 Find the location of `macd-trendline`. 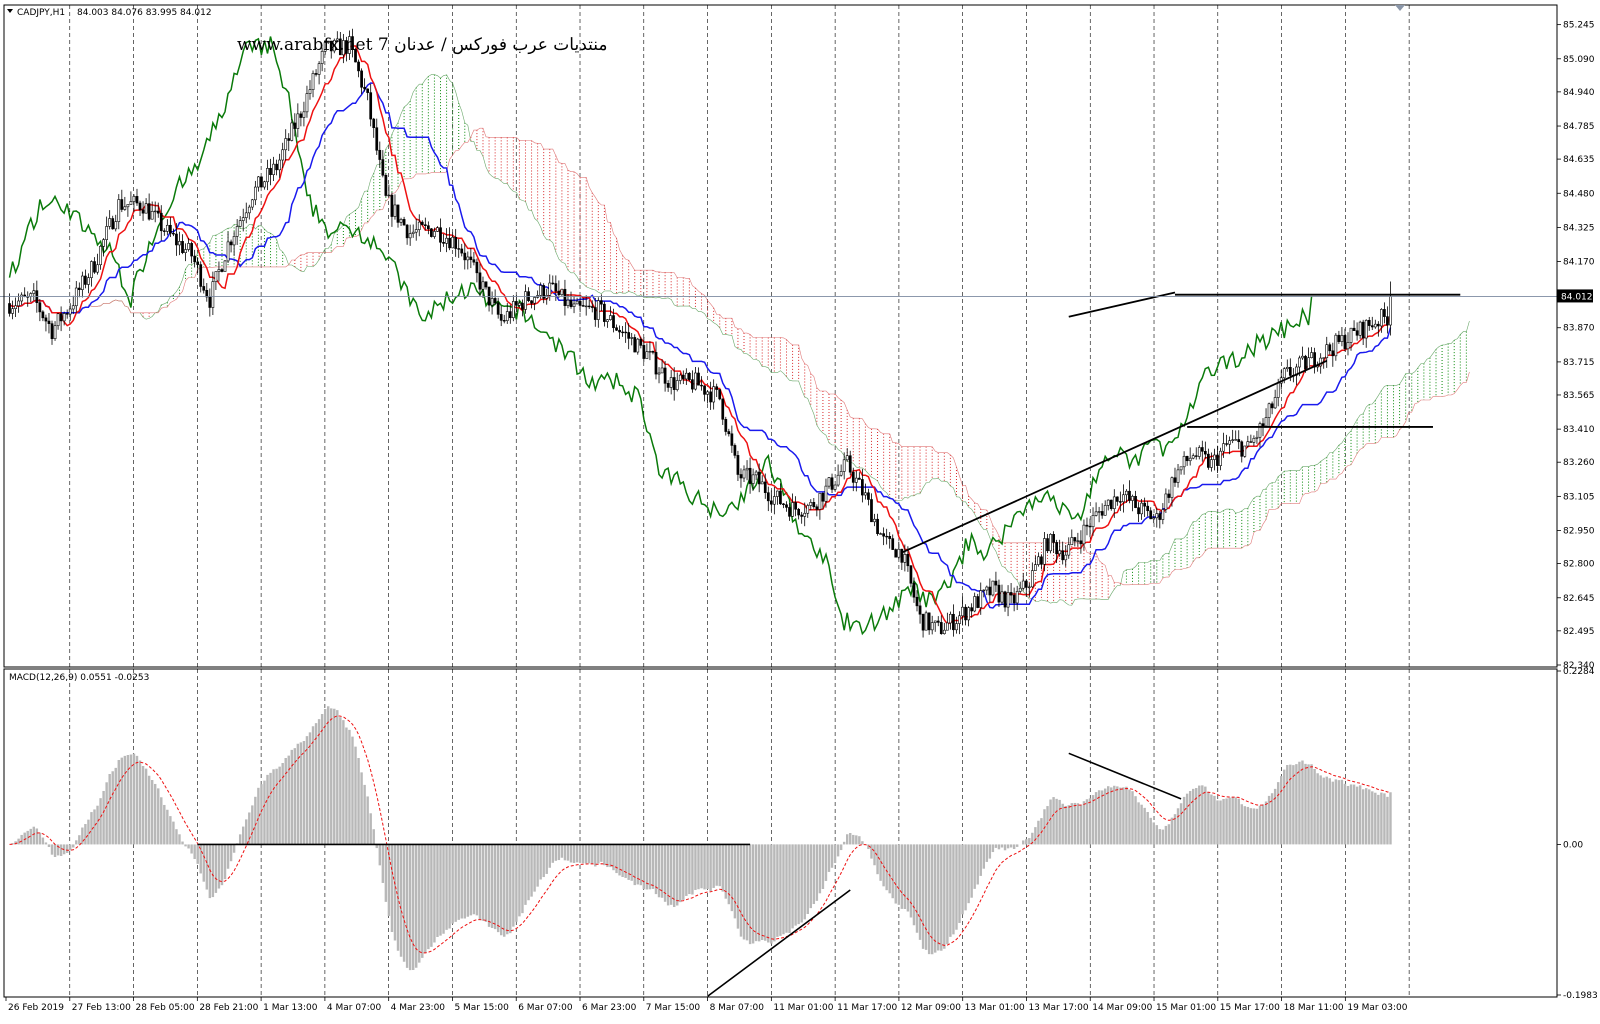

macd-trendline is located at coordinates (779, 943).